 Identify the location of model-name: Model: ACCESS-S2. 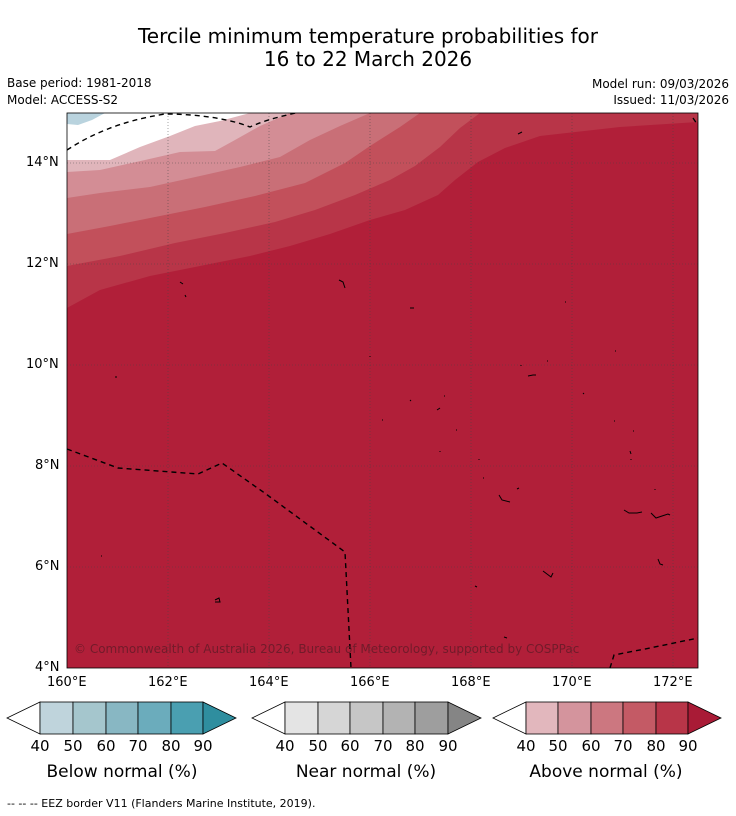
(63, 100).